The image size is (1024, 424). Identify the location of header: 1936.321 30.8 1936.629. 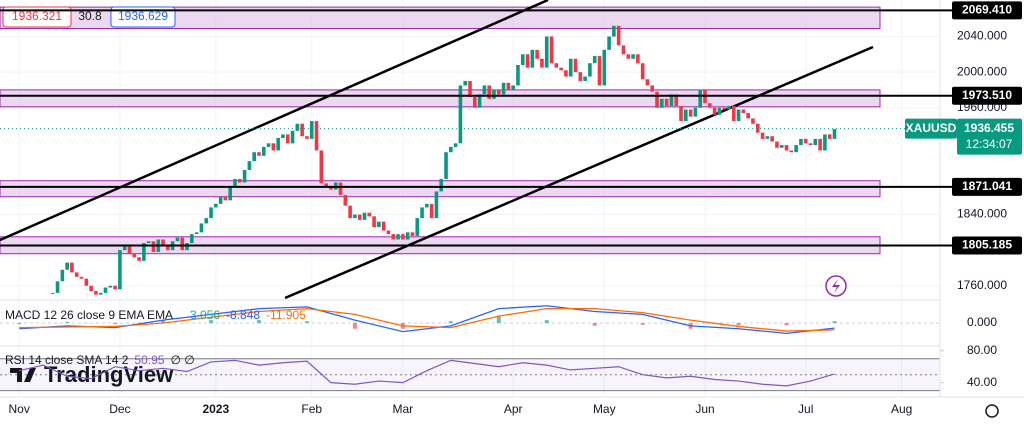
(89, 17).